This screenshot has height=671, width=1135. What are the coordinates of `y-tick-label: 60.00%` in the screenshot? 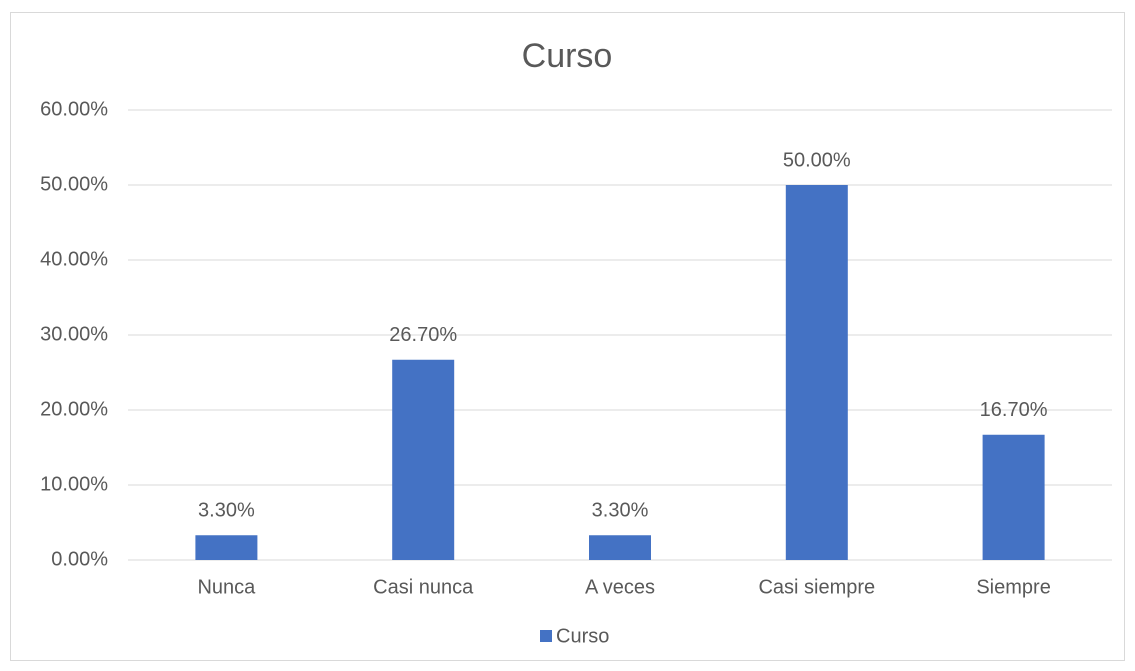 It's located at (74, 109).